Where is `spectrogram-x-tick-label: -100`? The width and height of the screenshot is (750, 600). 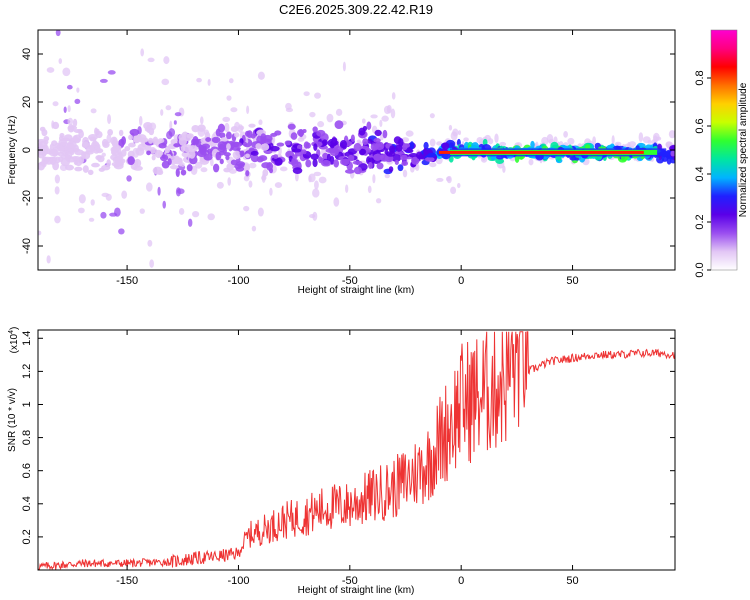 spectrogram-x-tick-label: -100 is located at coordinates (238, 281).